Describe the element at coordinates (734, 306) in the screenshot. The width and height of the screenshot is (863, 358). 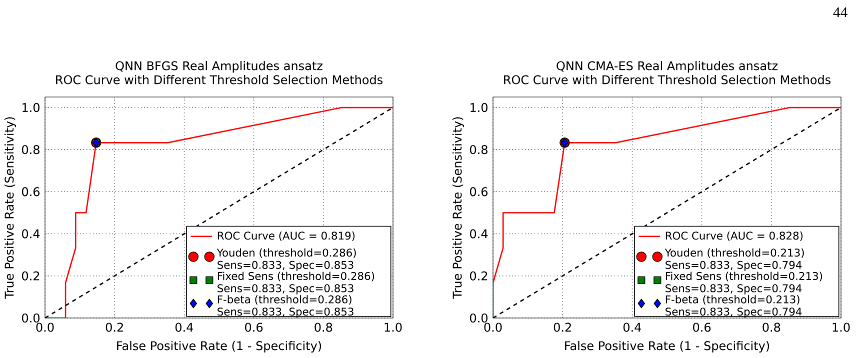
I see `legend-label: F-beta (threshold=0.213) Sens=0.833, Spec=0.794` at that location.